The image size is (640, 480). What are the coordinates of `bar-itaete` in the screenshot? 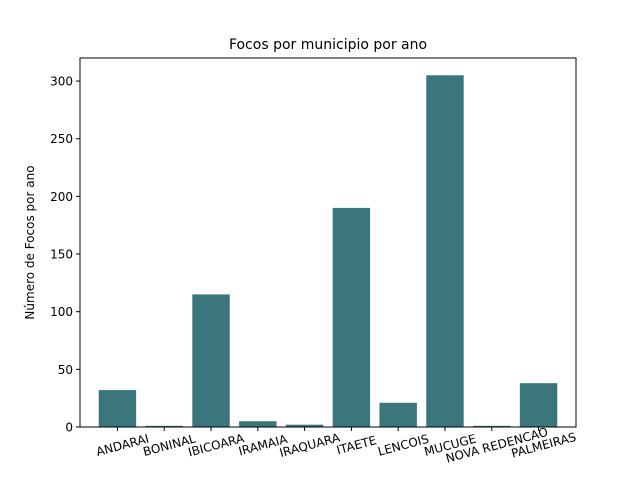 It's located at (351, 317).